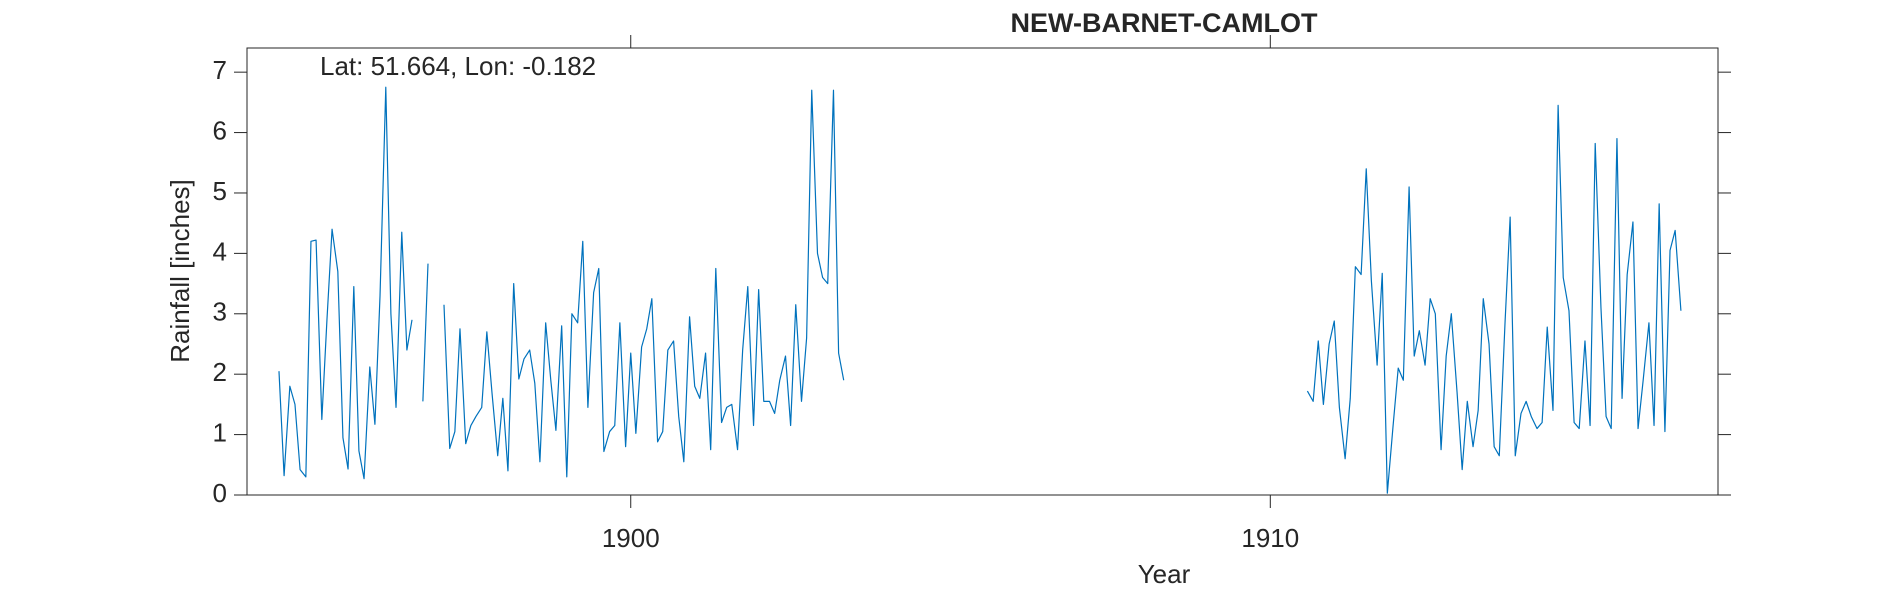  Describe the element at coordinates (180, 271) in the screenshot. I see `y-axis-label: Rainfall [inches]` at that location.